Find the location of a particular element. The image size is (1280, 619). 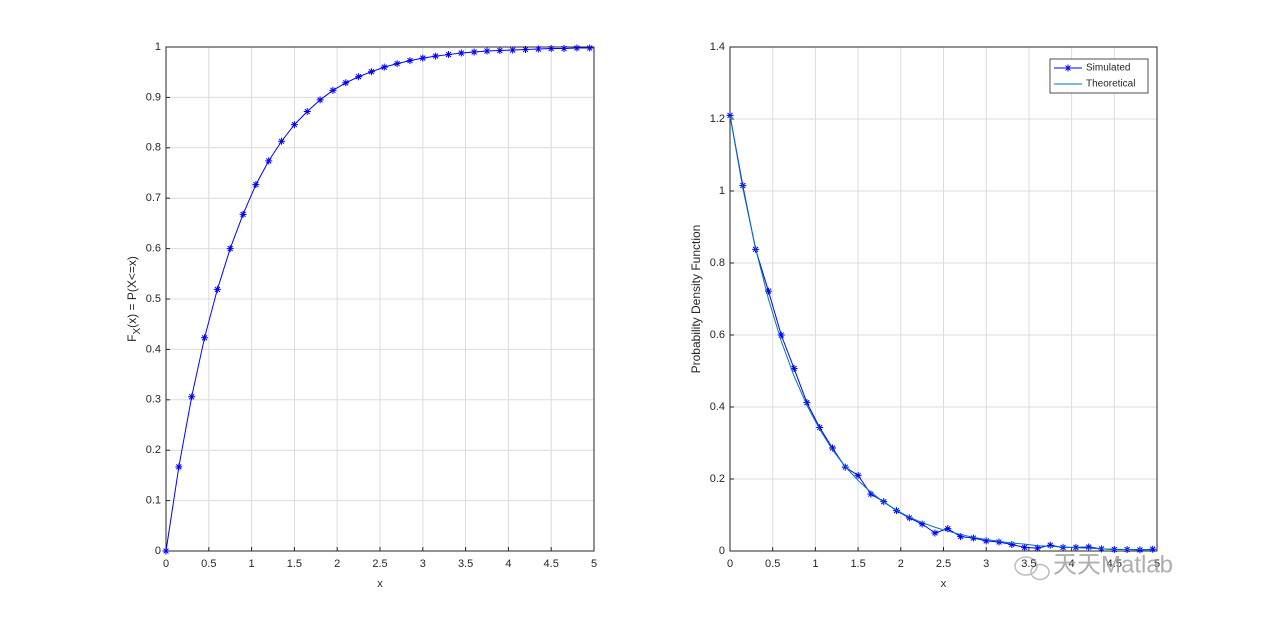

legend-box is located at coordinates (1099, 76).